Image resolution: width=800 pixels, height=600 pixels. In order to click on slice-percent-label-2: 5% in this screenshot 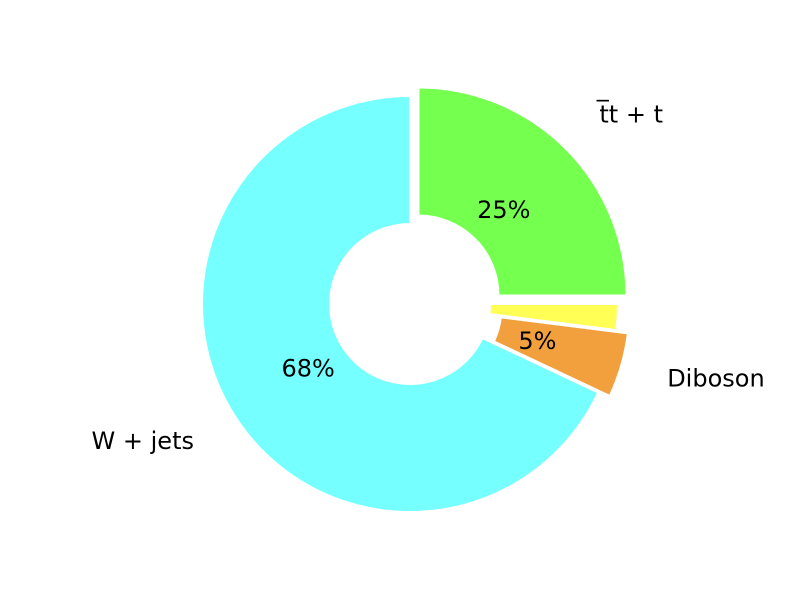, I will do `click(537, 341)`.